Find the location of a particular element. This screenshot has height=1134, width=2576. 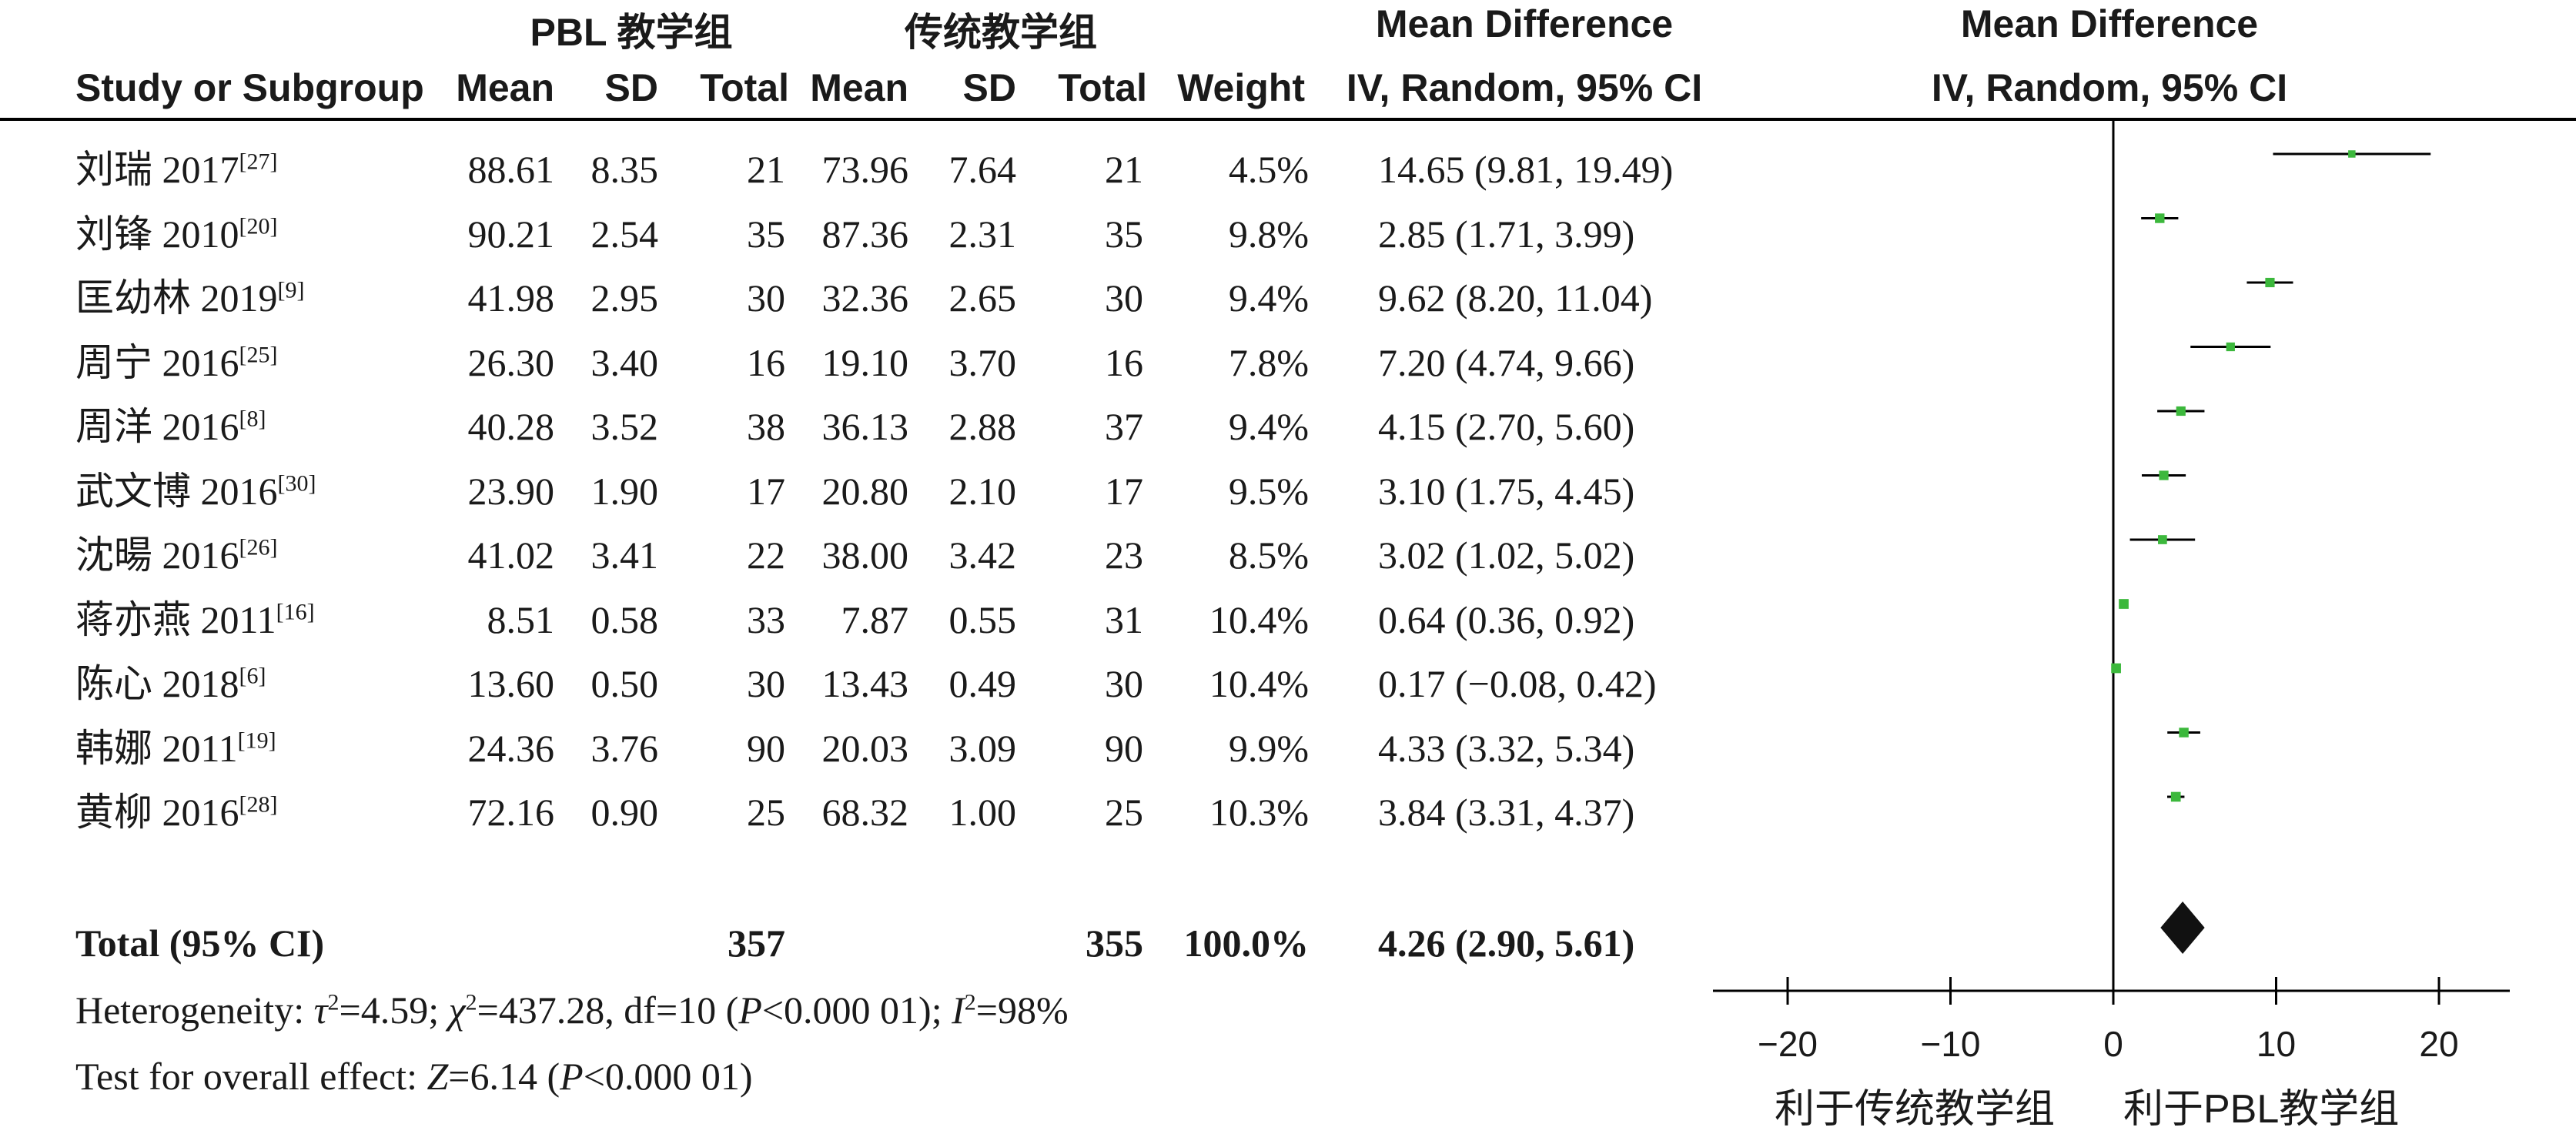

cell-n2: 23 is located at coordinates (1124, 555).